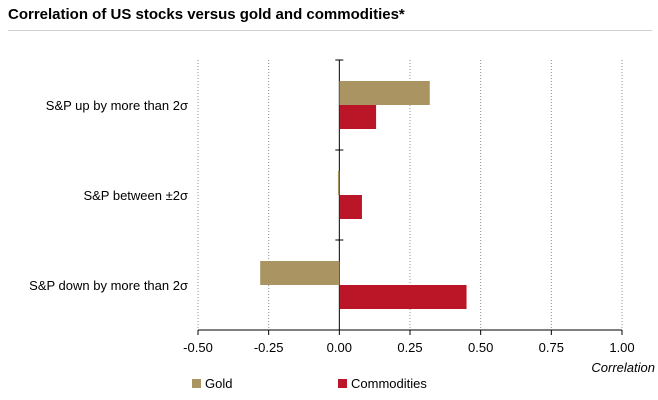 Image resolution: width=658 pixels, height=400 pixels. Describe the element at coordinates (339, 347) in the screenshot. I see `x-tick-label: 0.00` at that location.